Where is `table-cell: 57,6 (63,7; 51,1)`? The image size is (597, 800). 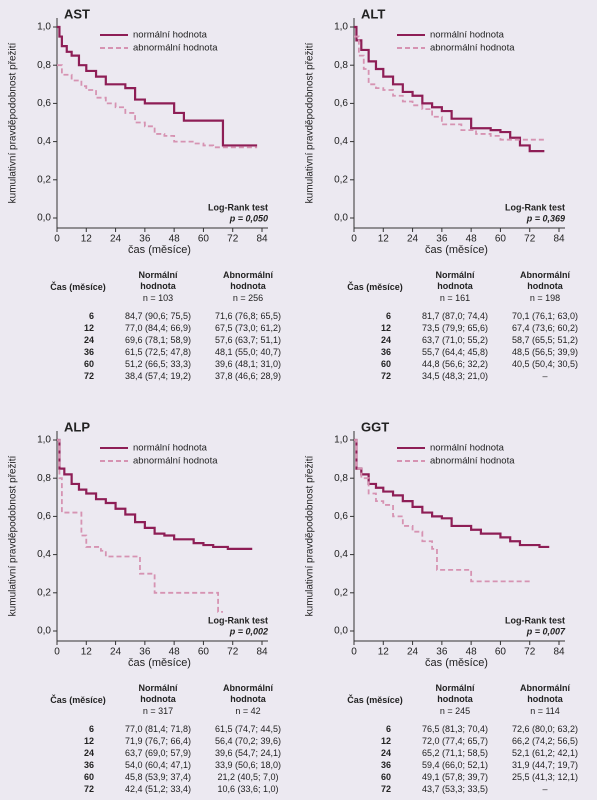
table-cell: 57,6 (63,7; 51,1) is located at coordinates (248, 340).